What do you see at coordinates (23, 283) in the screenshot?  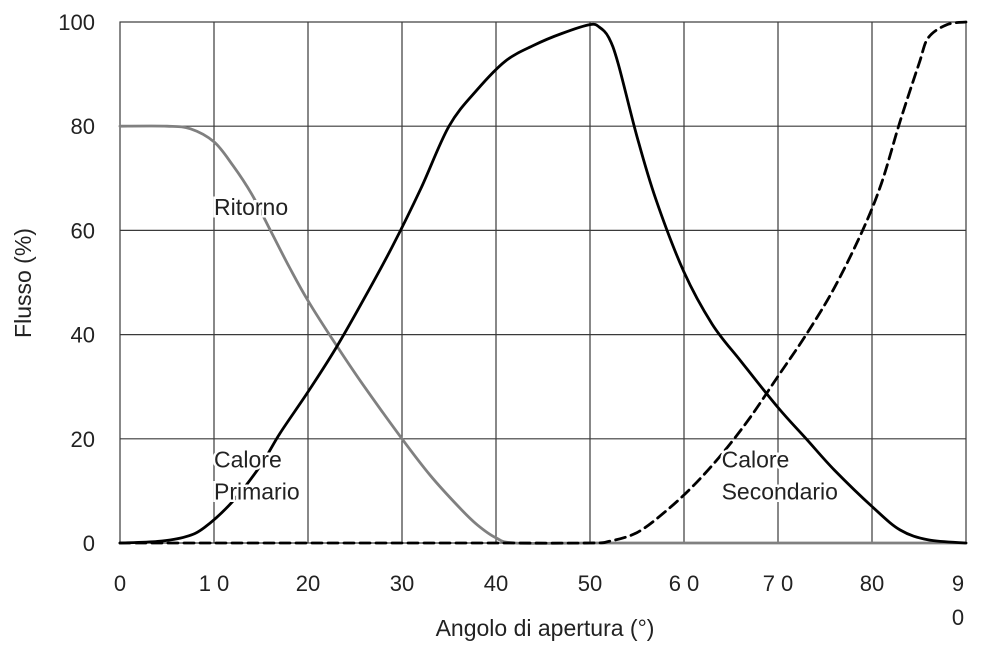 I see `y-axis-title: Flusso (%)` at bounding box center [23, 283].